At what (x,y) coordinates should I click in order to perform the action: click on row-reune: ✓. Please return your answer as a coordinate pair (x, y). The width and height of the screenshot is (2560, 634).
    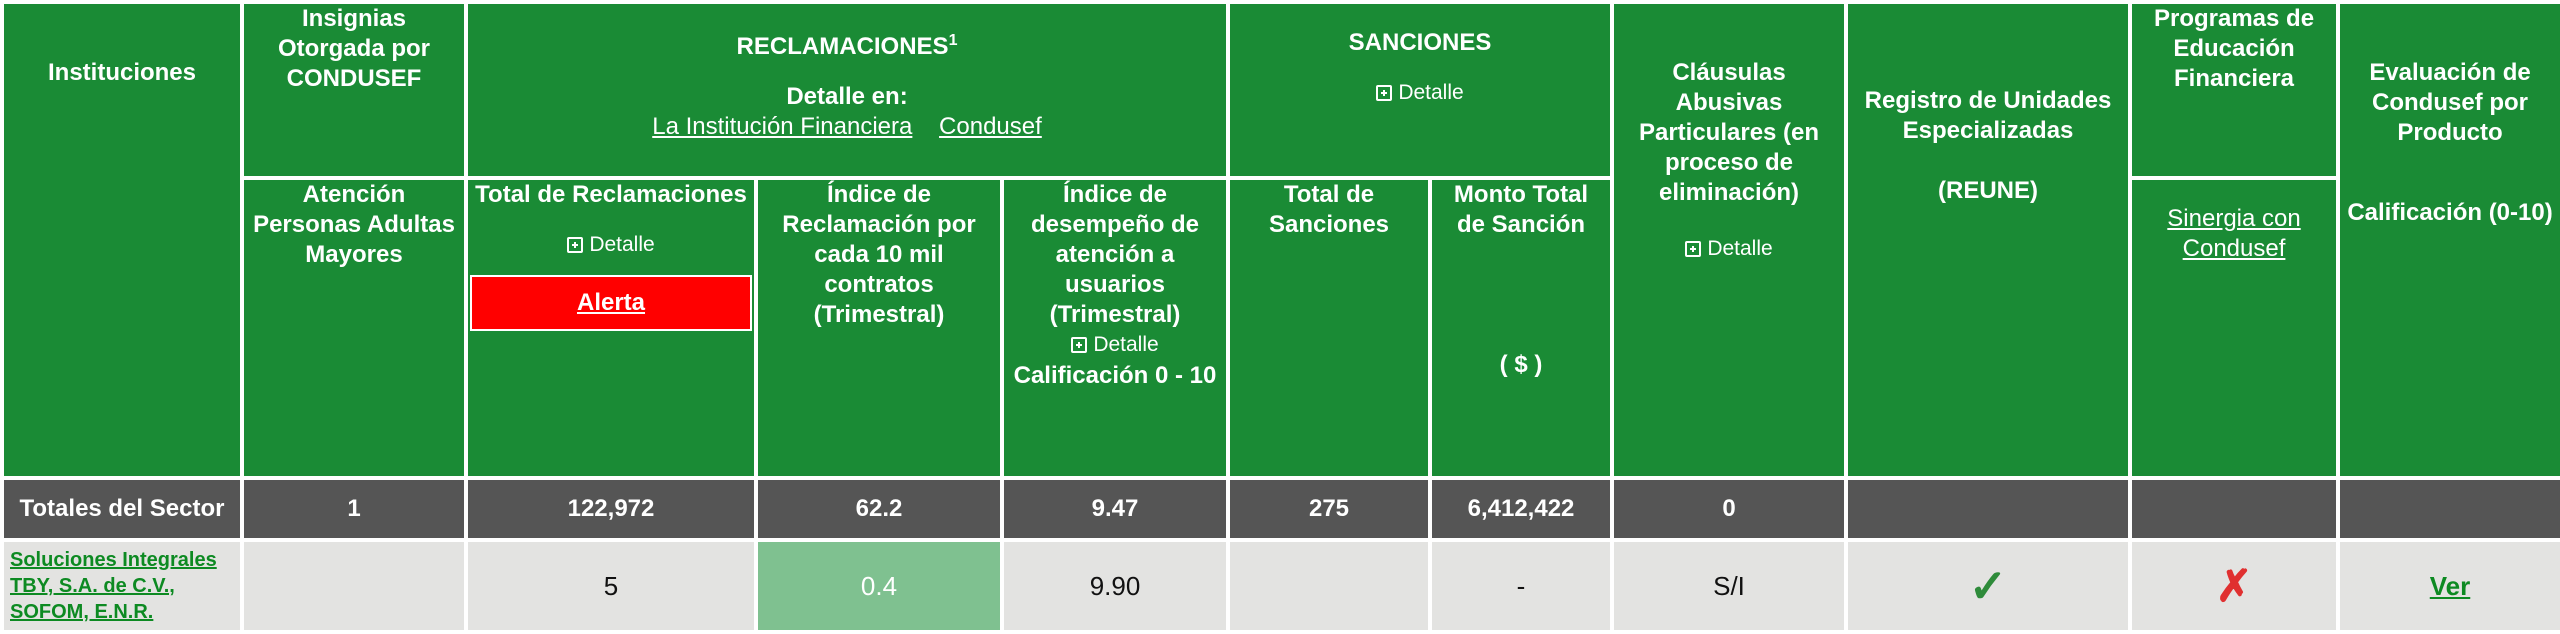
    Looking at the image, I should click on (1988, 586).